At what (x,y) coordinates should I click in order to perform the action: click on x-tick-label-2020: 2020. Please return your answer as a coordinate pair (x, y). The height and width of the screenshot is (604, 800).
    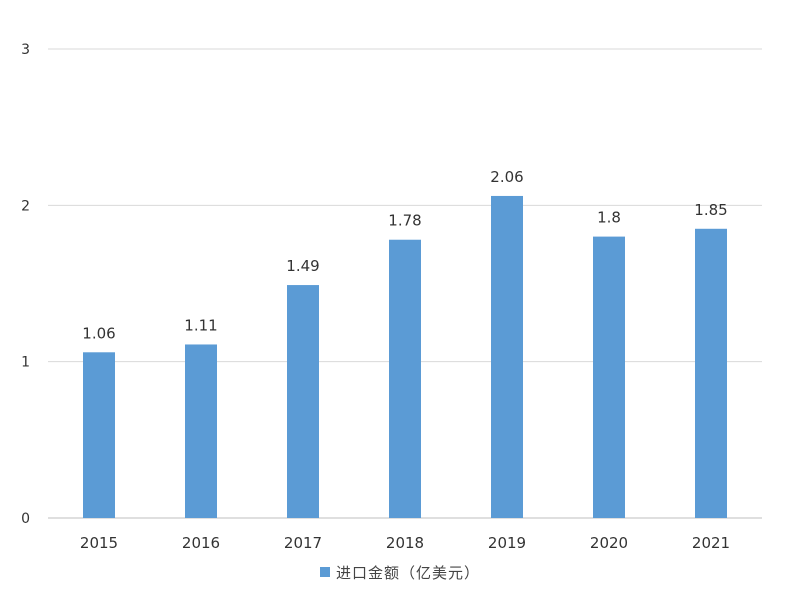
    Looking at the image, I should click on (609, 543).